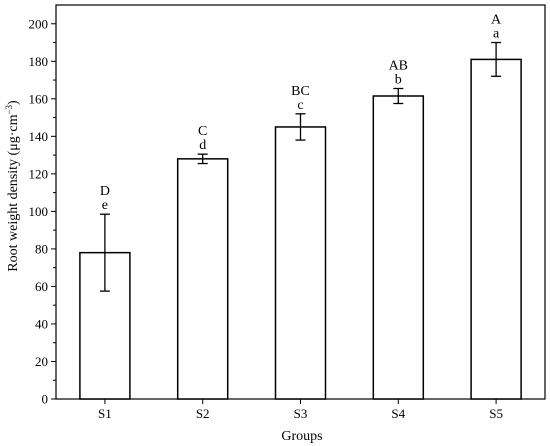 This screenshot has width=550, height=446. What do you see at coordinates (39, 211) in the screenshot?
I see `y-tick-label: 100` at bounding box center [39, 211].